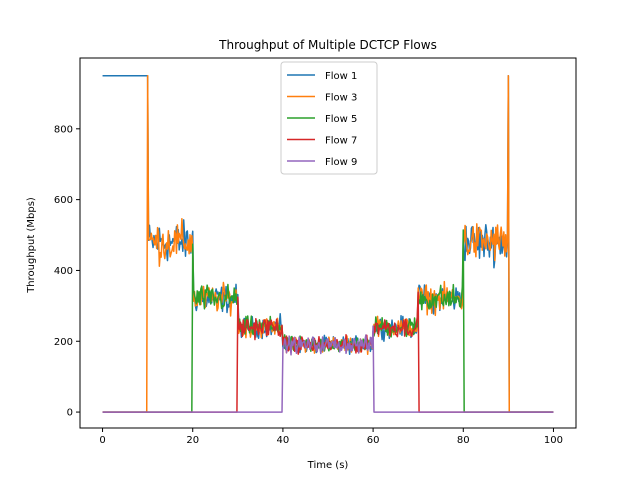 This screenshot has width=640, height=480. I want to click on chart-title: Throughput of Multiple DCTCP Flows, so click(327, 45).